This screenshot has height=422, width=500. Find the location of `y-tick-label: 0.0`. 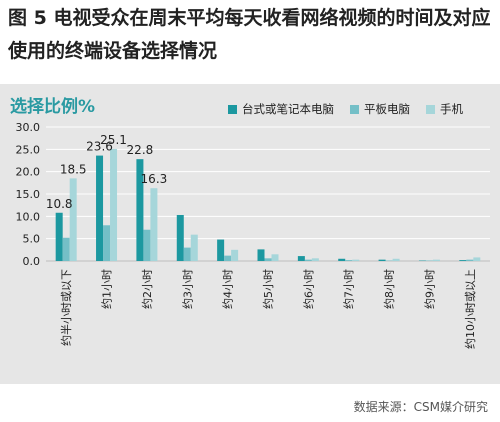

y-tick-label: 0.0 is located at coordinates (32, 261).